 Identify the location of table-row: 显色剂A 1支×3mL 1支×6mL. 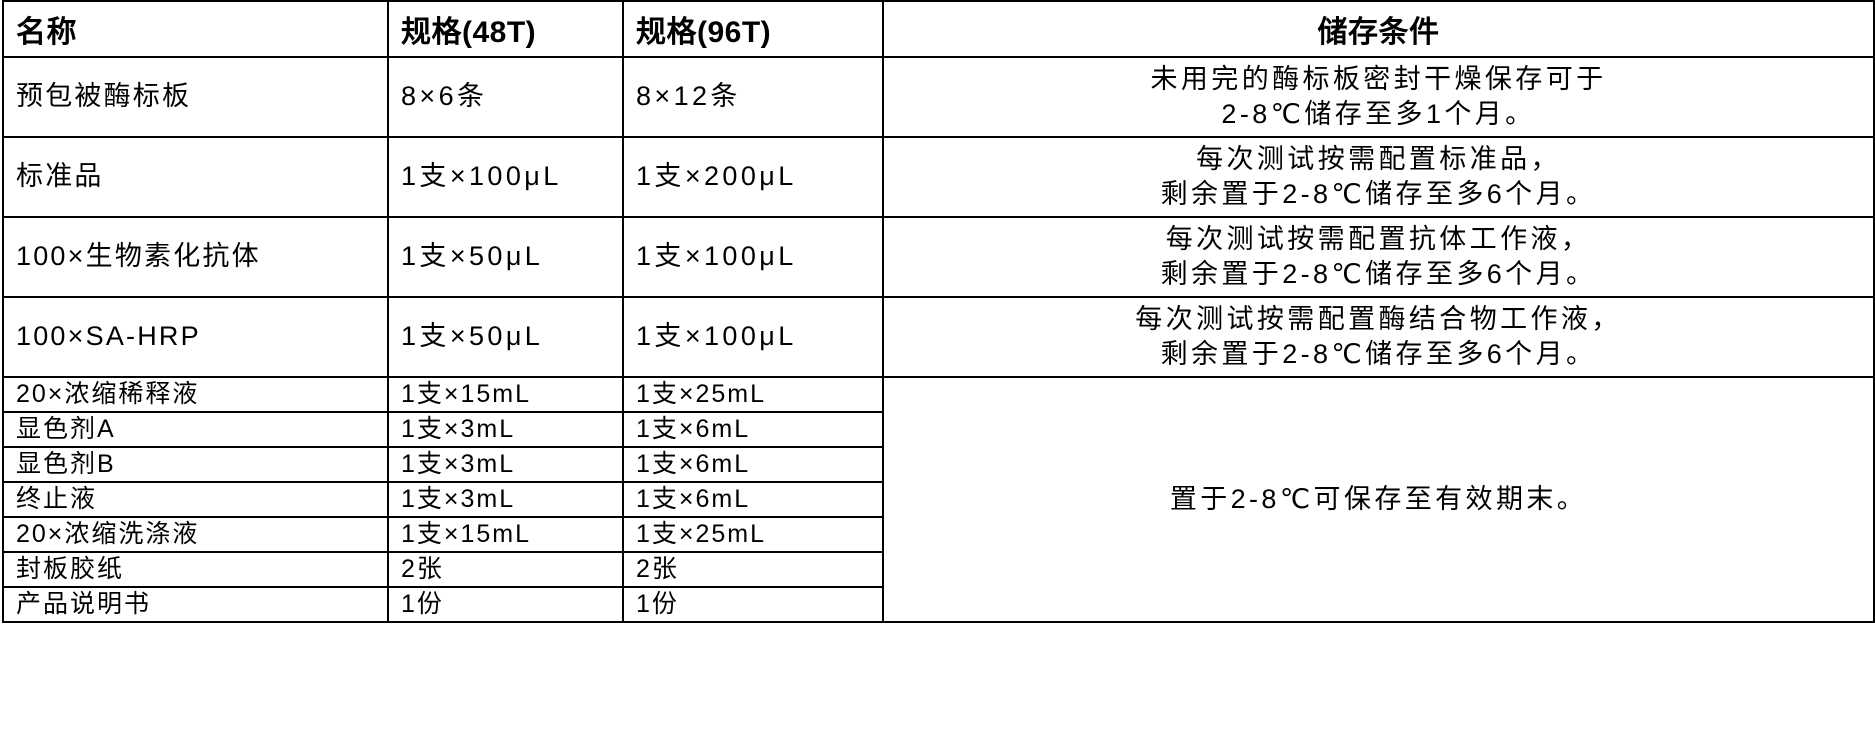
(938, 429).